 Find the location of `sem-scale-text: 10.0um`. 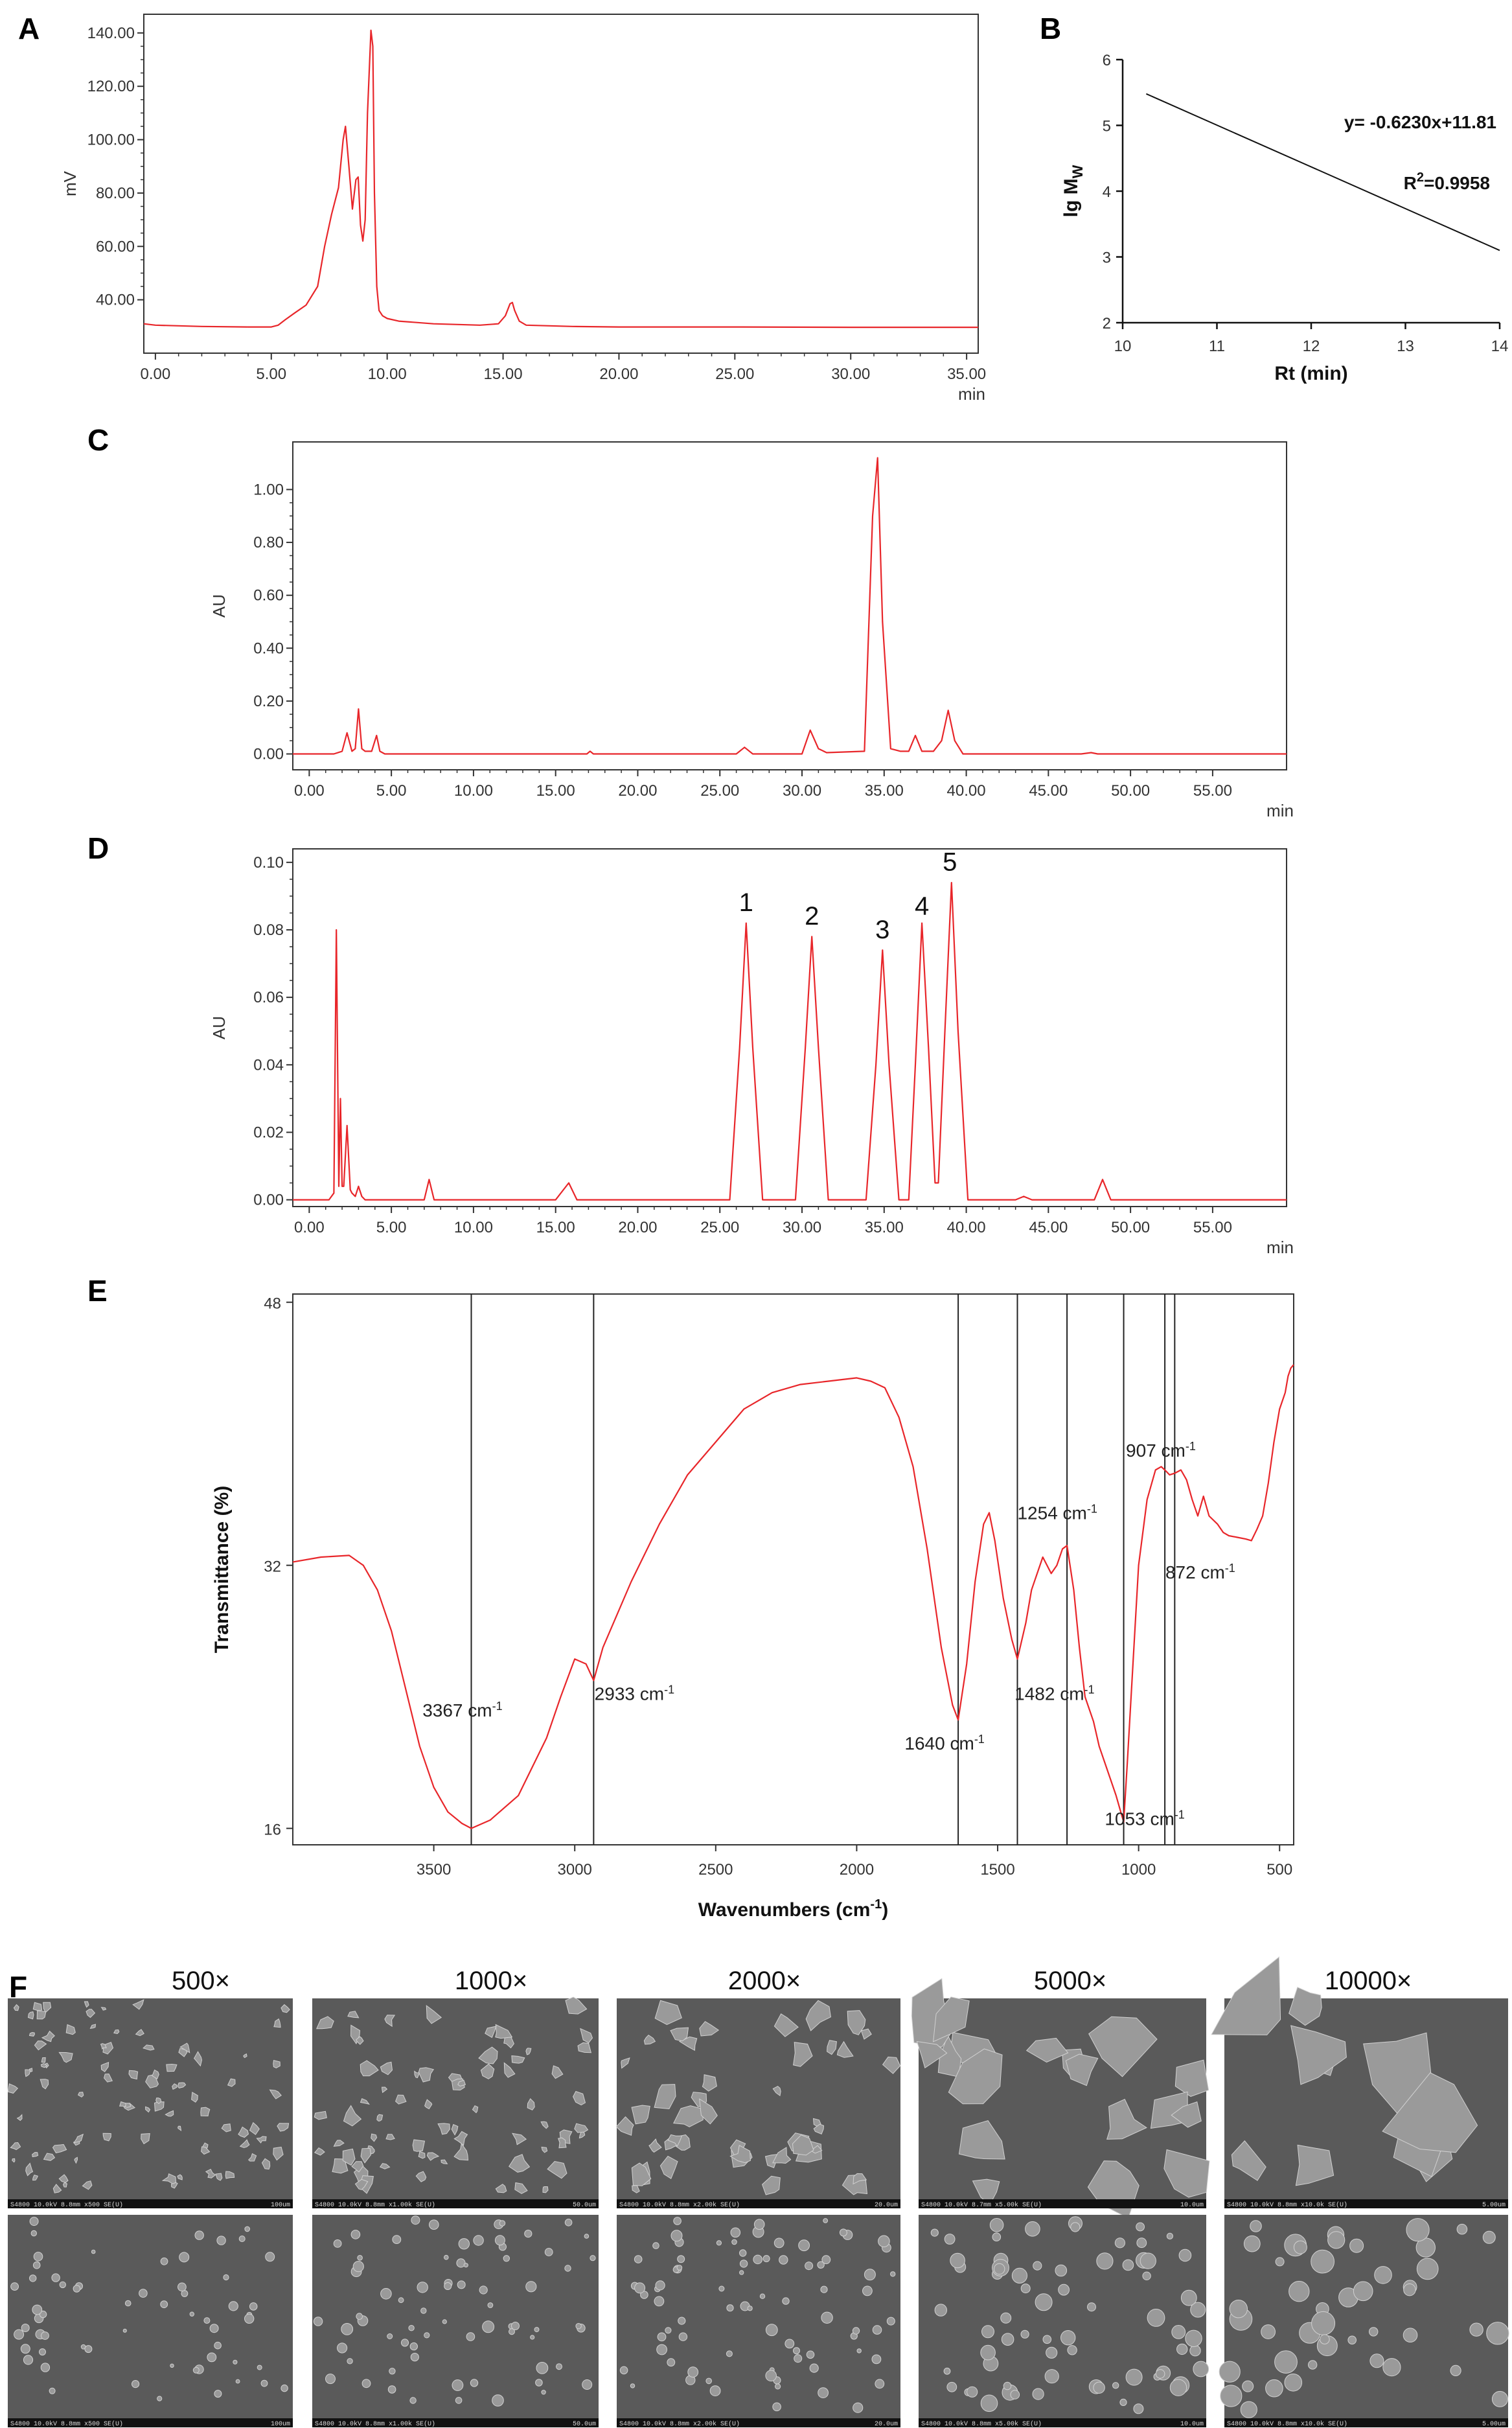

sem-scale-text: 10.0um is located at coordinates (1192, 2424).